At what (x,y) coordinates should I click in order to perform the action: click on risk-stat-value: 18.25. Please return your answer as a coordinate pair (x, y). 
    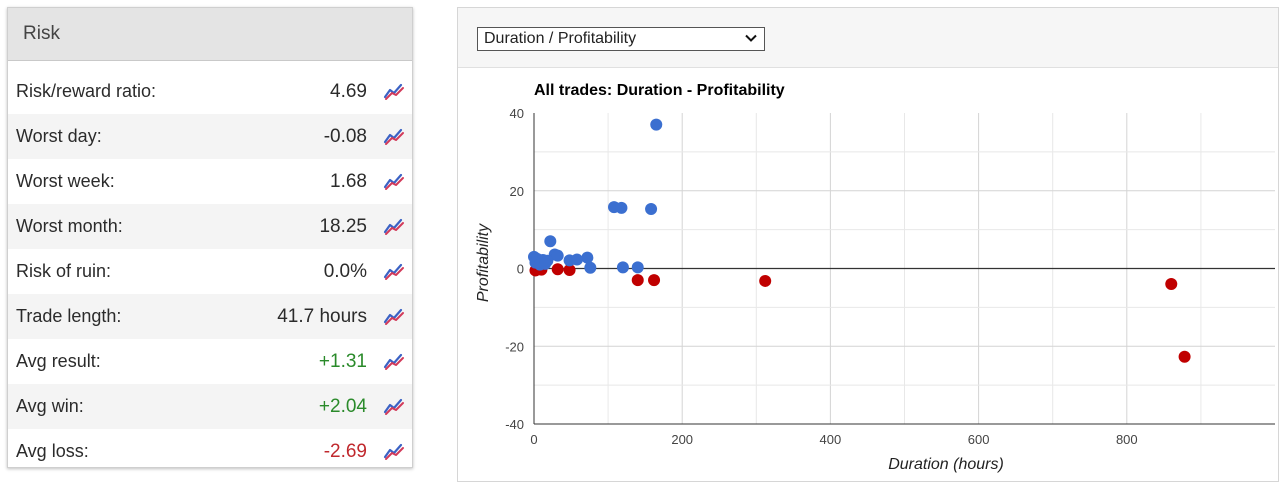
    Looking at the image, I should click on (343, 226).